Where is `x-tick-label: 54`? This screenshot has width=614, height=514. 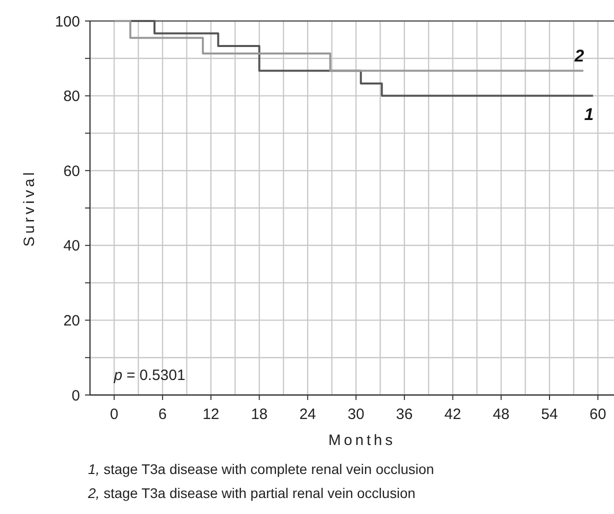
x-tick-label: 54 is located at coordinates (549, 414).